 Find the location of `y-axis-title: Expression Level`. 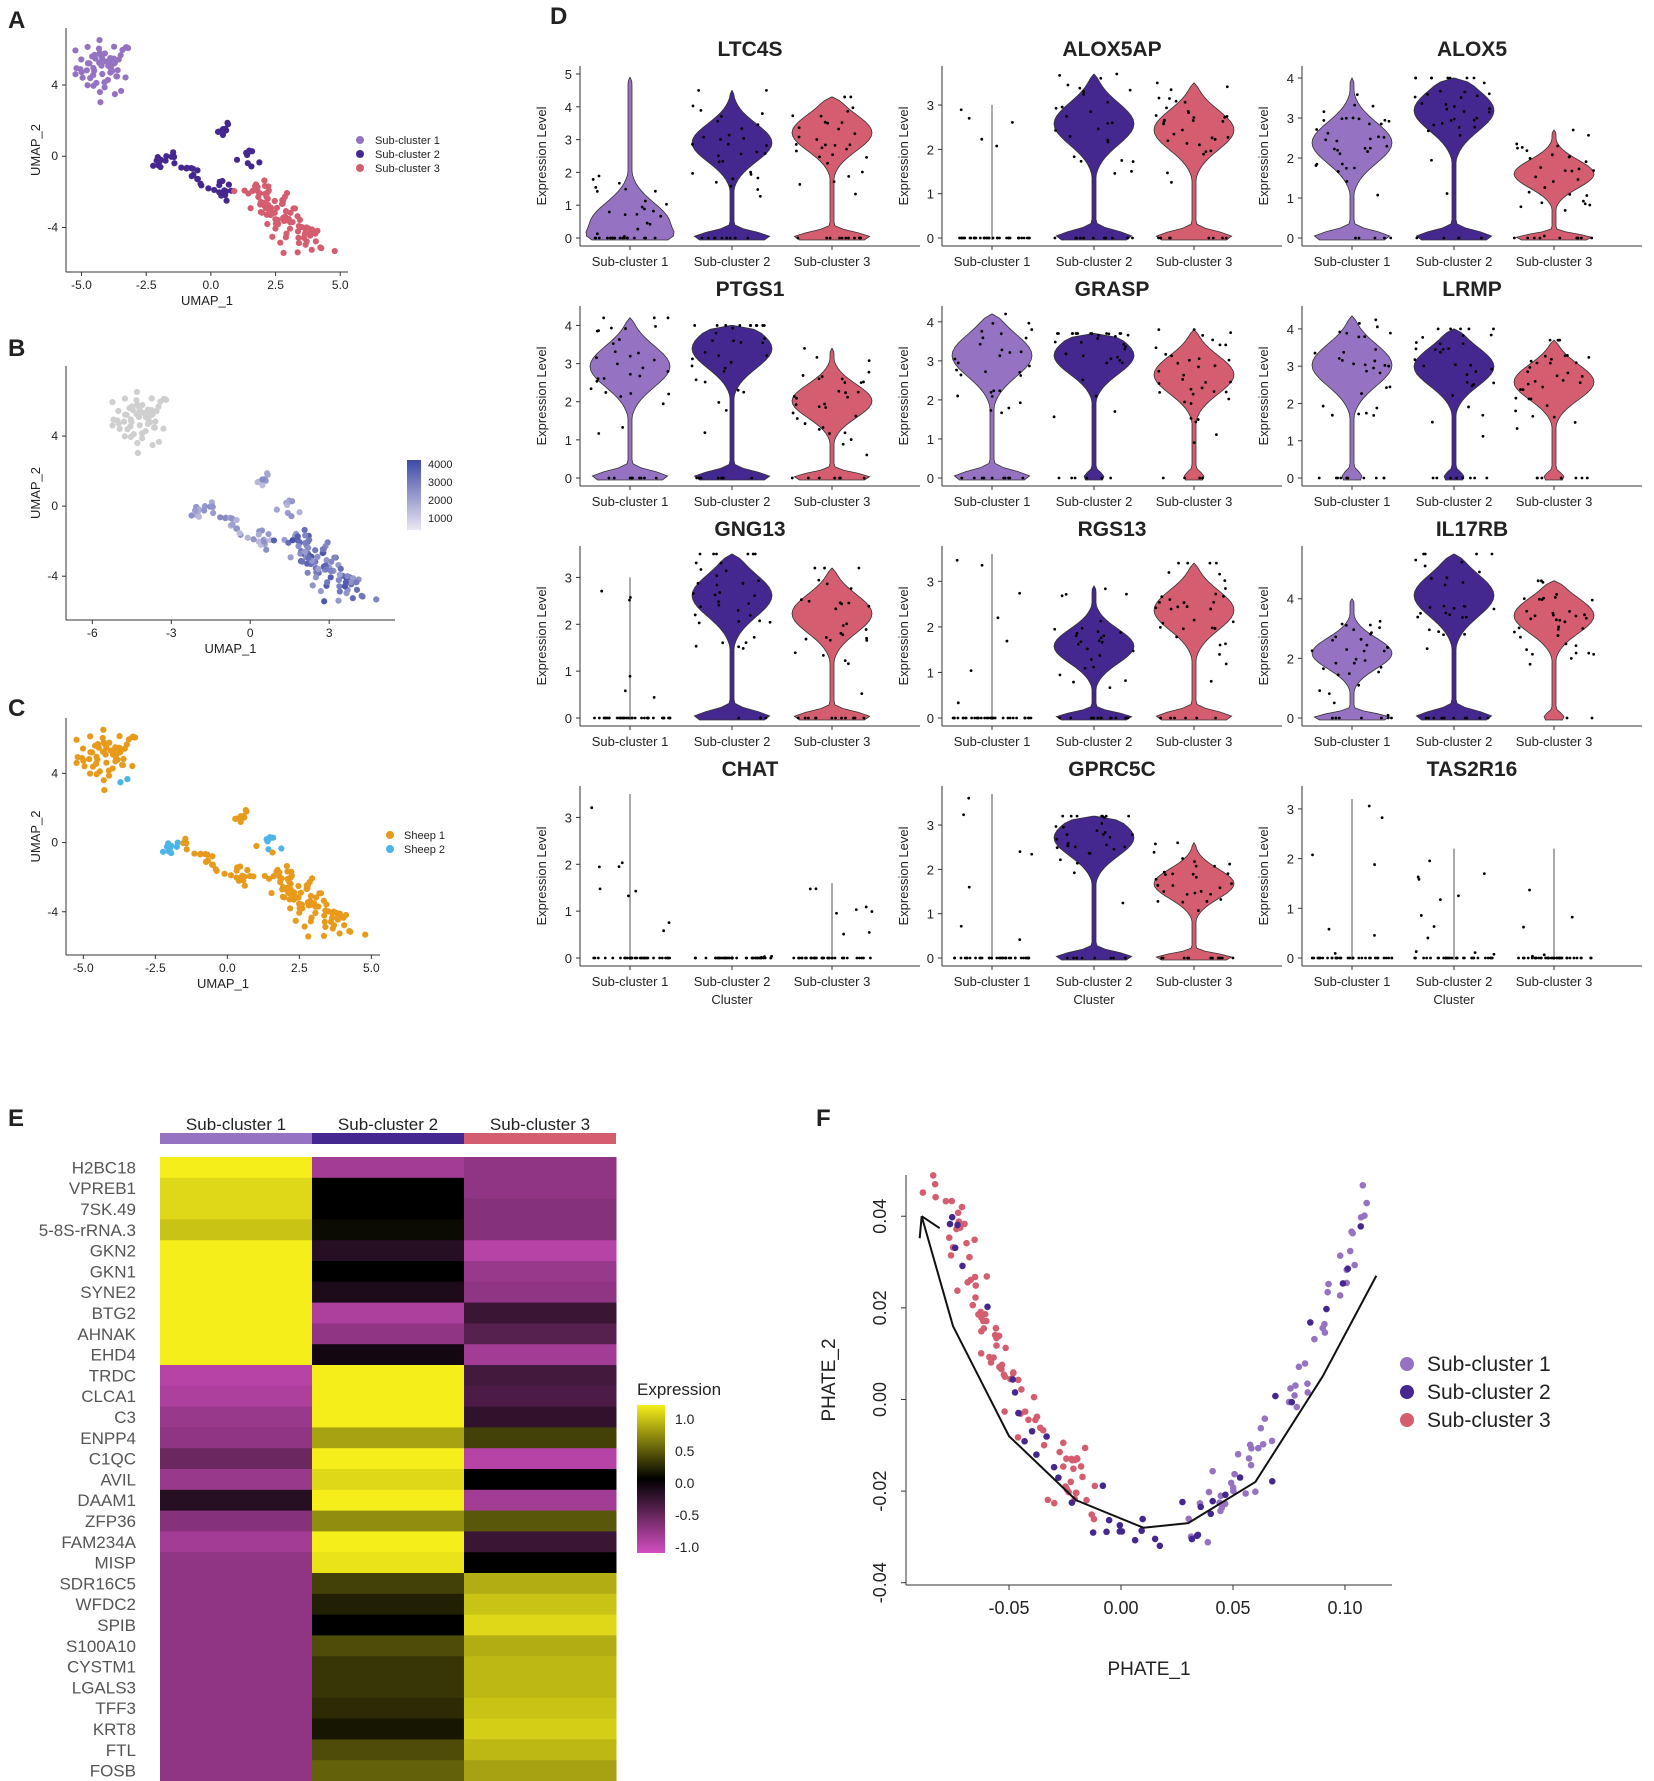

y-axis-title: Expression Level is located at coordinates (541, 875).